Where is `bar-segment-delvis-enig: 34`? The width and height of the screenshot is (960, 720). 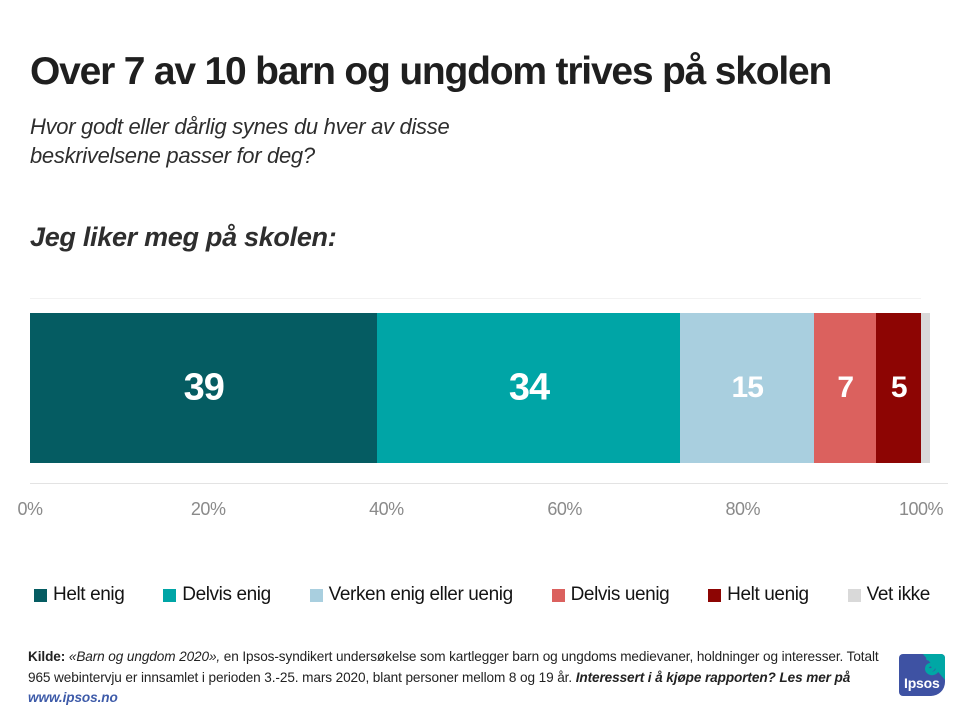
bar-segment-delvis-enig: 34 is located at coordinates (529, 388).